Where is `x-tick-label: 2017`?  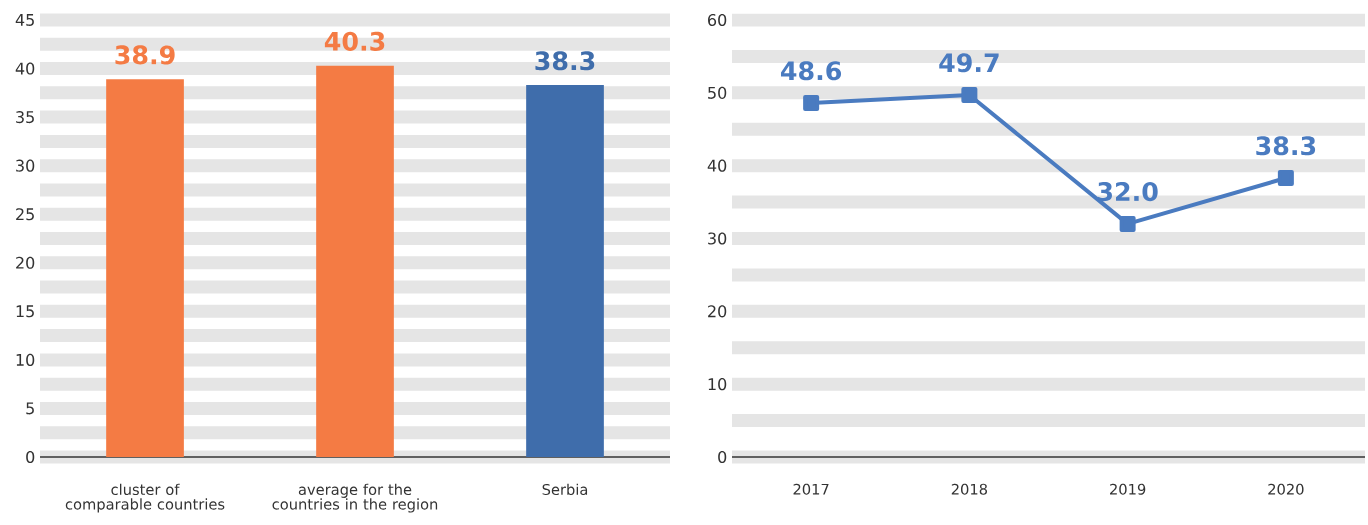
x-tick-label: 2017 is located at coordinates (811, 489).